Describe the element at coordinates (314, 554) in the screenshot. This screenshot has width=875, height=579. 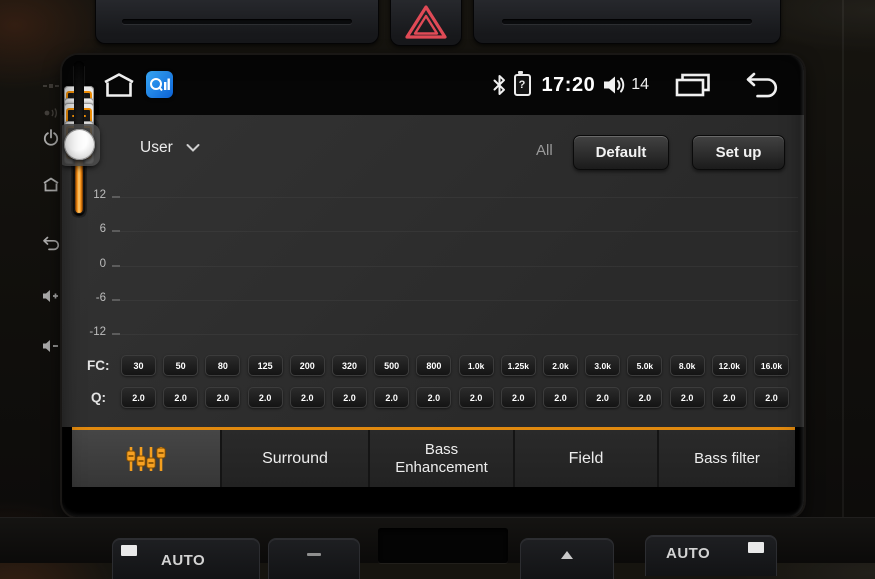
I see `dash-glyph` at that location.